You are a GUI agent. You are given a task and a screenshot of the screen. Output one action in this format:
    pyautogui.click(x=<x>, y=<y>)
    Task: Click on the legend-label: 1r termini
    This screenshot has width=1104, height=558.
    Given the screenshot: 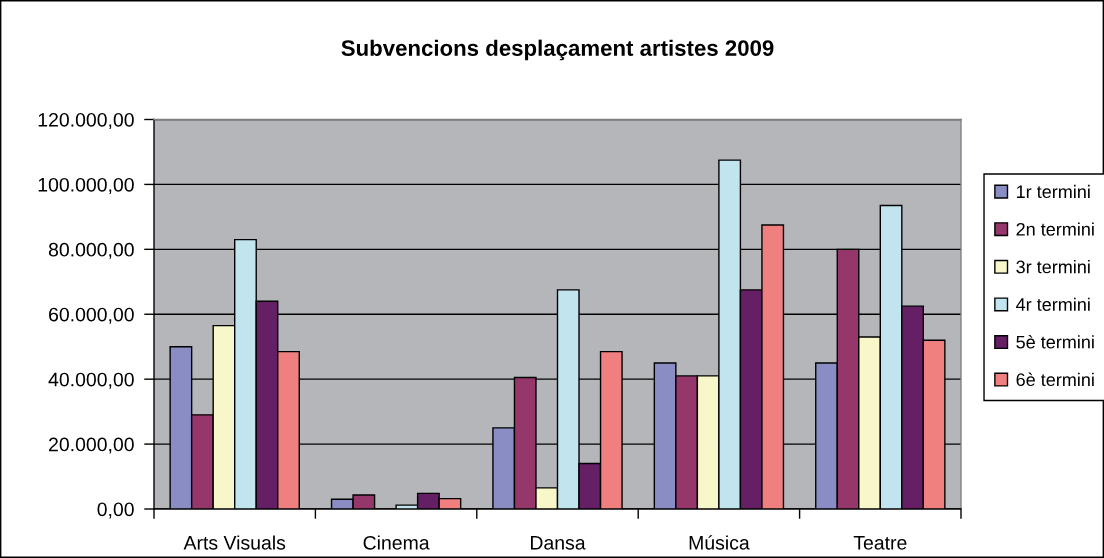 What is the action you would take?
    pyautogui.click(x=1053, y=191)
    